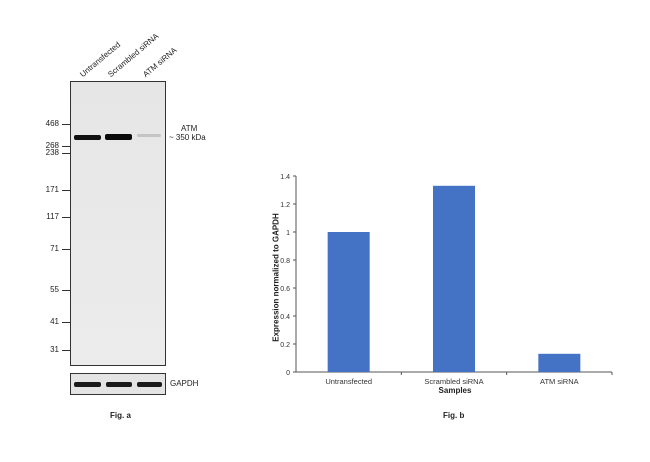  Describe the element at coordinates (559, 381) in the screenshot. I see `x-tick-label: ATM siRNA` at that location.